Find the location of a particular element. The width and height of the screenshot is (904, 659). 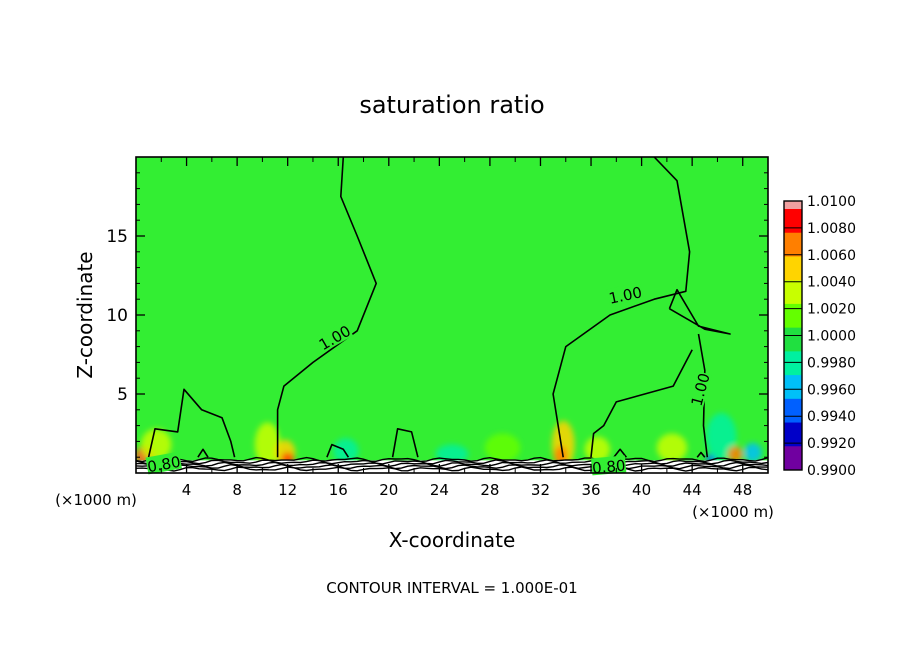

colorbar-label-6: 0.9980 is located at coordinates (831, 363).